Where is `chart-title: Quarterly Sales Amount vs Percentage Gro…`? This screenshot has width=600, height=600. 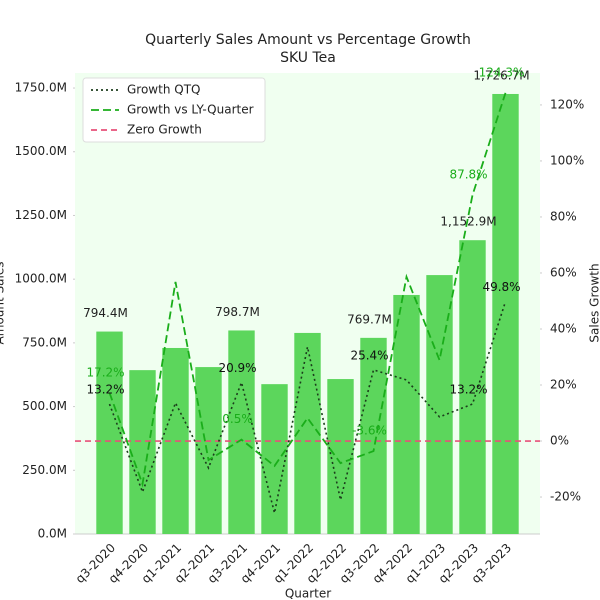
chart-title: Quarterly Sales Amount vs Percentage Gro… is located at coordinates (308, 40).